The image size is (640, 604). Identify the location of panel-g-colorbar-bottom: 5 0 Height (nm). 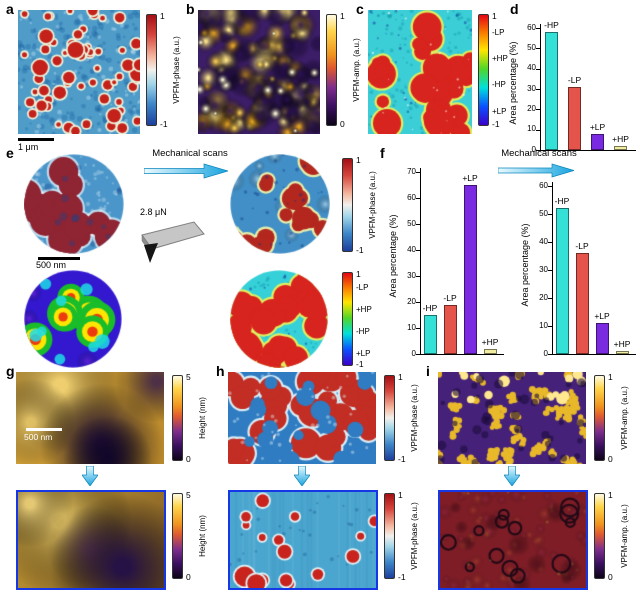
(189, 536).